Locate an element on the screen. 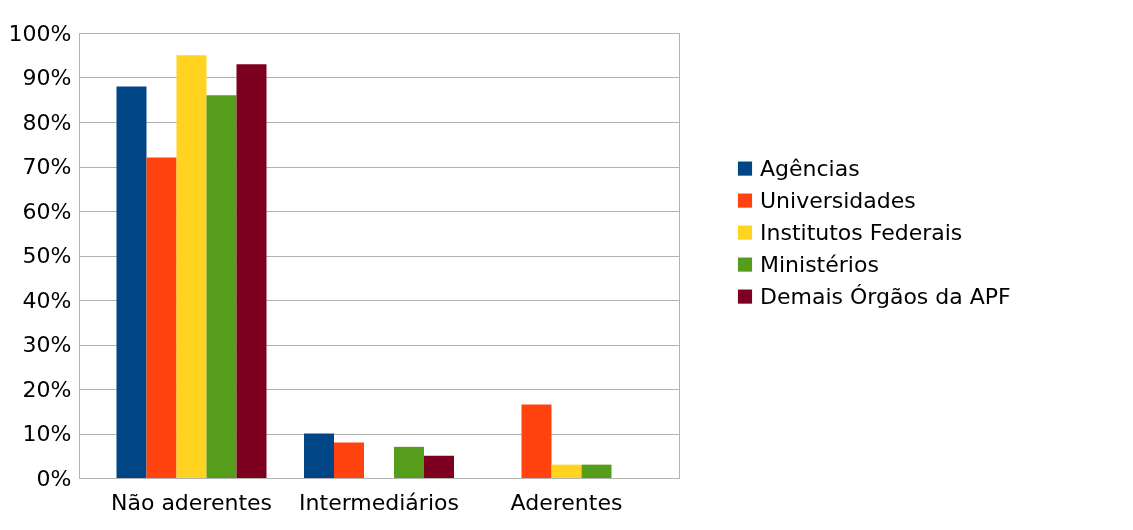 This screenshot has height=530, width=1133. y-tick-label: 40% is located at coordinates (47, 300).